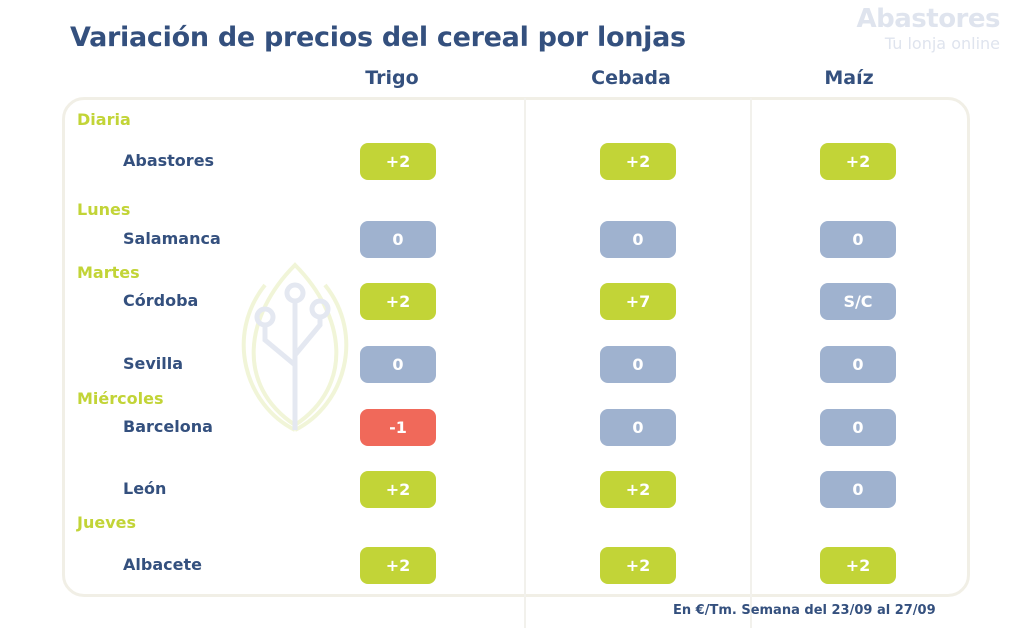  I want to click on market-label: León, so click(145, 488).